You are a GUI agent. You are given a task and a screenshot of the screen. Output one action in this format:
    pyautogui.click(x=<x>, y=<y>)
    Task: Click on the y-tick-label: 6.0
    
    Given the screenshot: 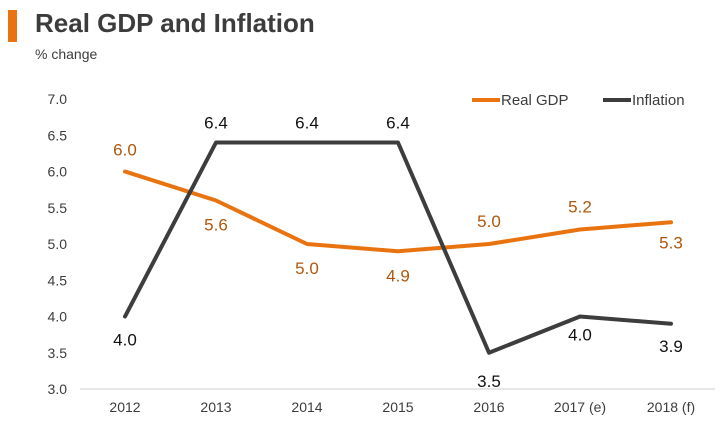 What is the action you would take?
    pyautogui.click(x=58, y=172)
    